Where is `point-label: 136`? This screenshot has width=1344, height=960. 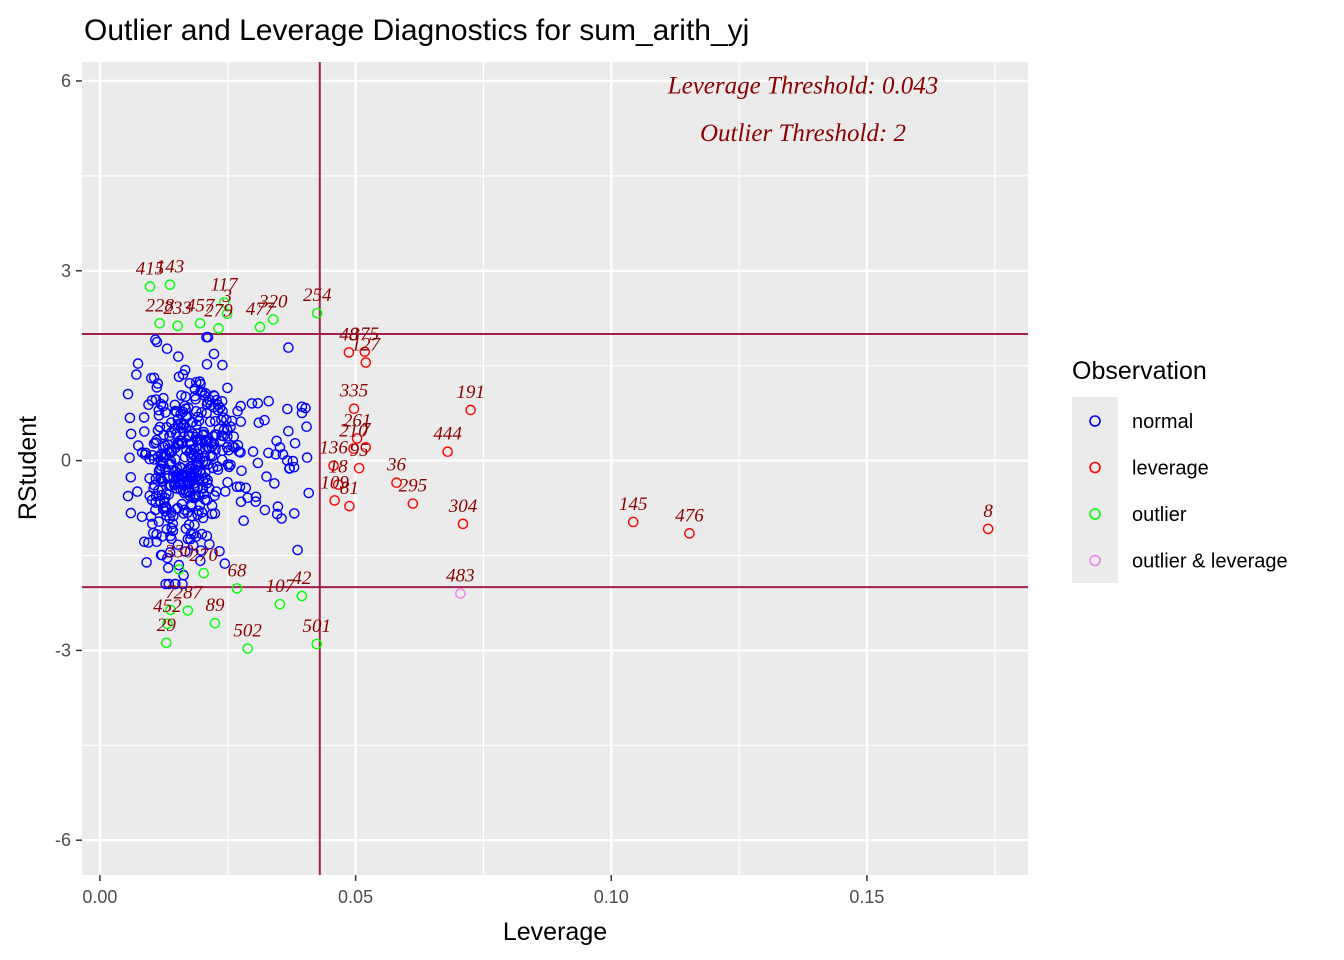 point-label: 136 is located at coordinates (333, 448).